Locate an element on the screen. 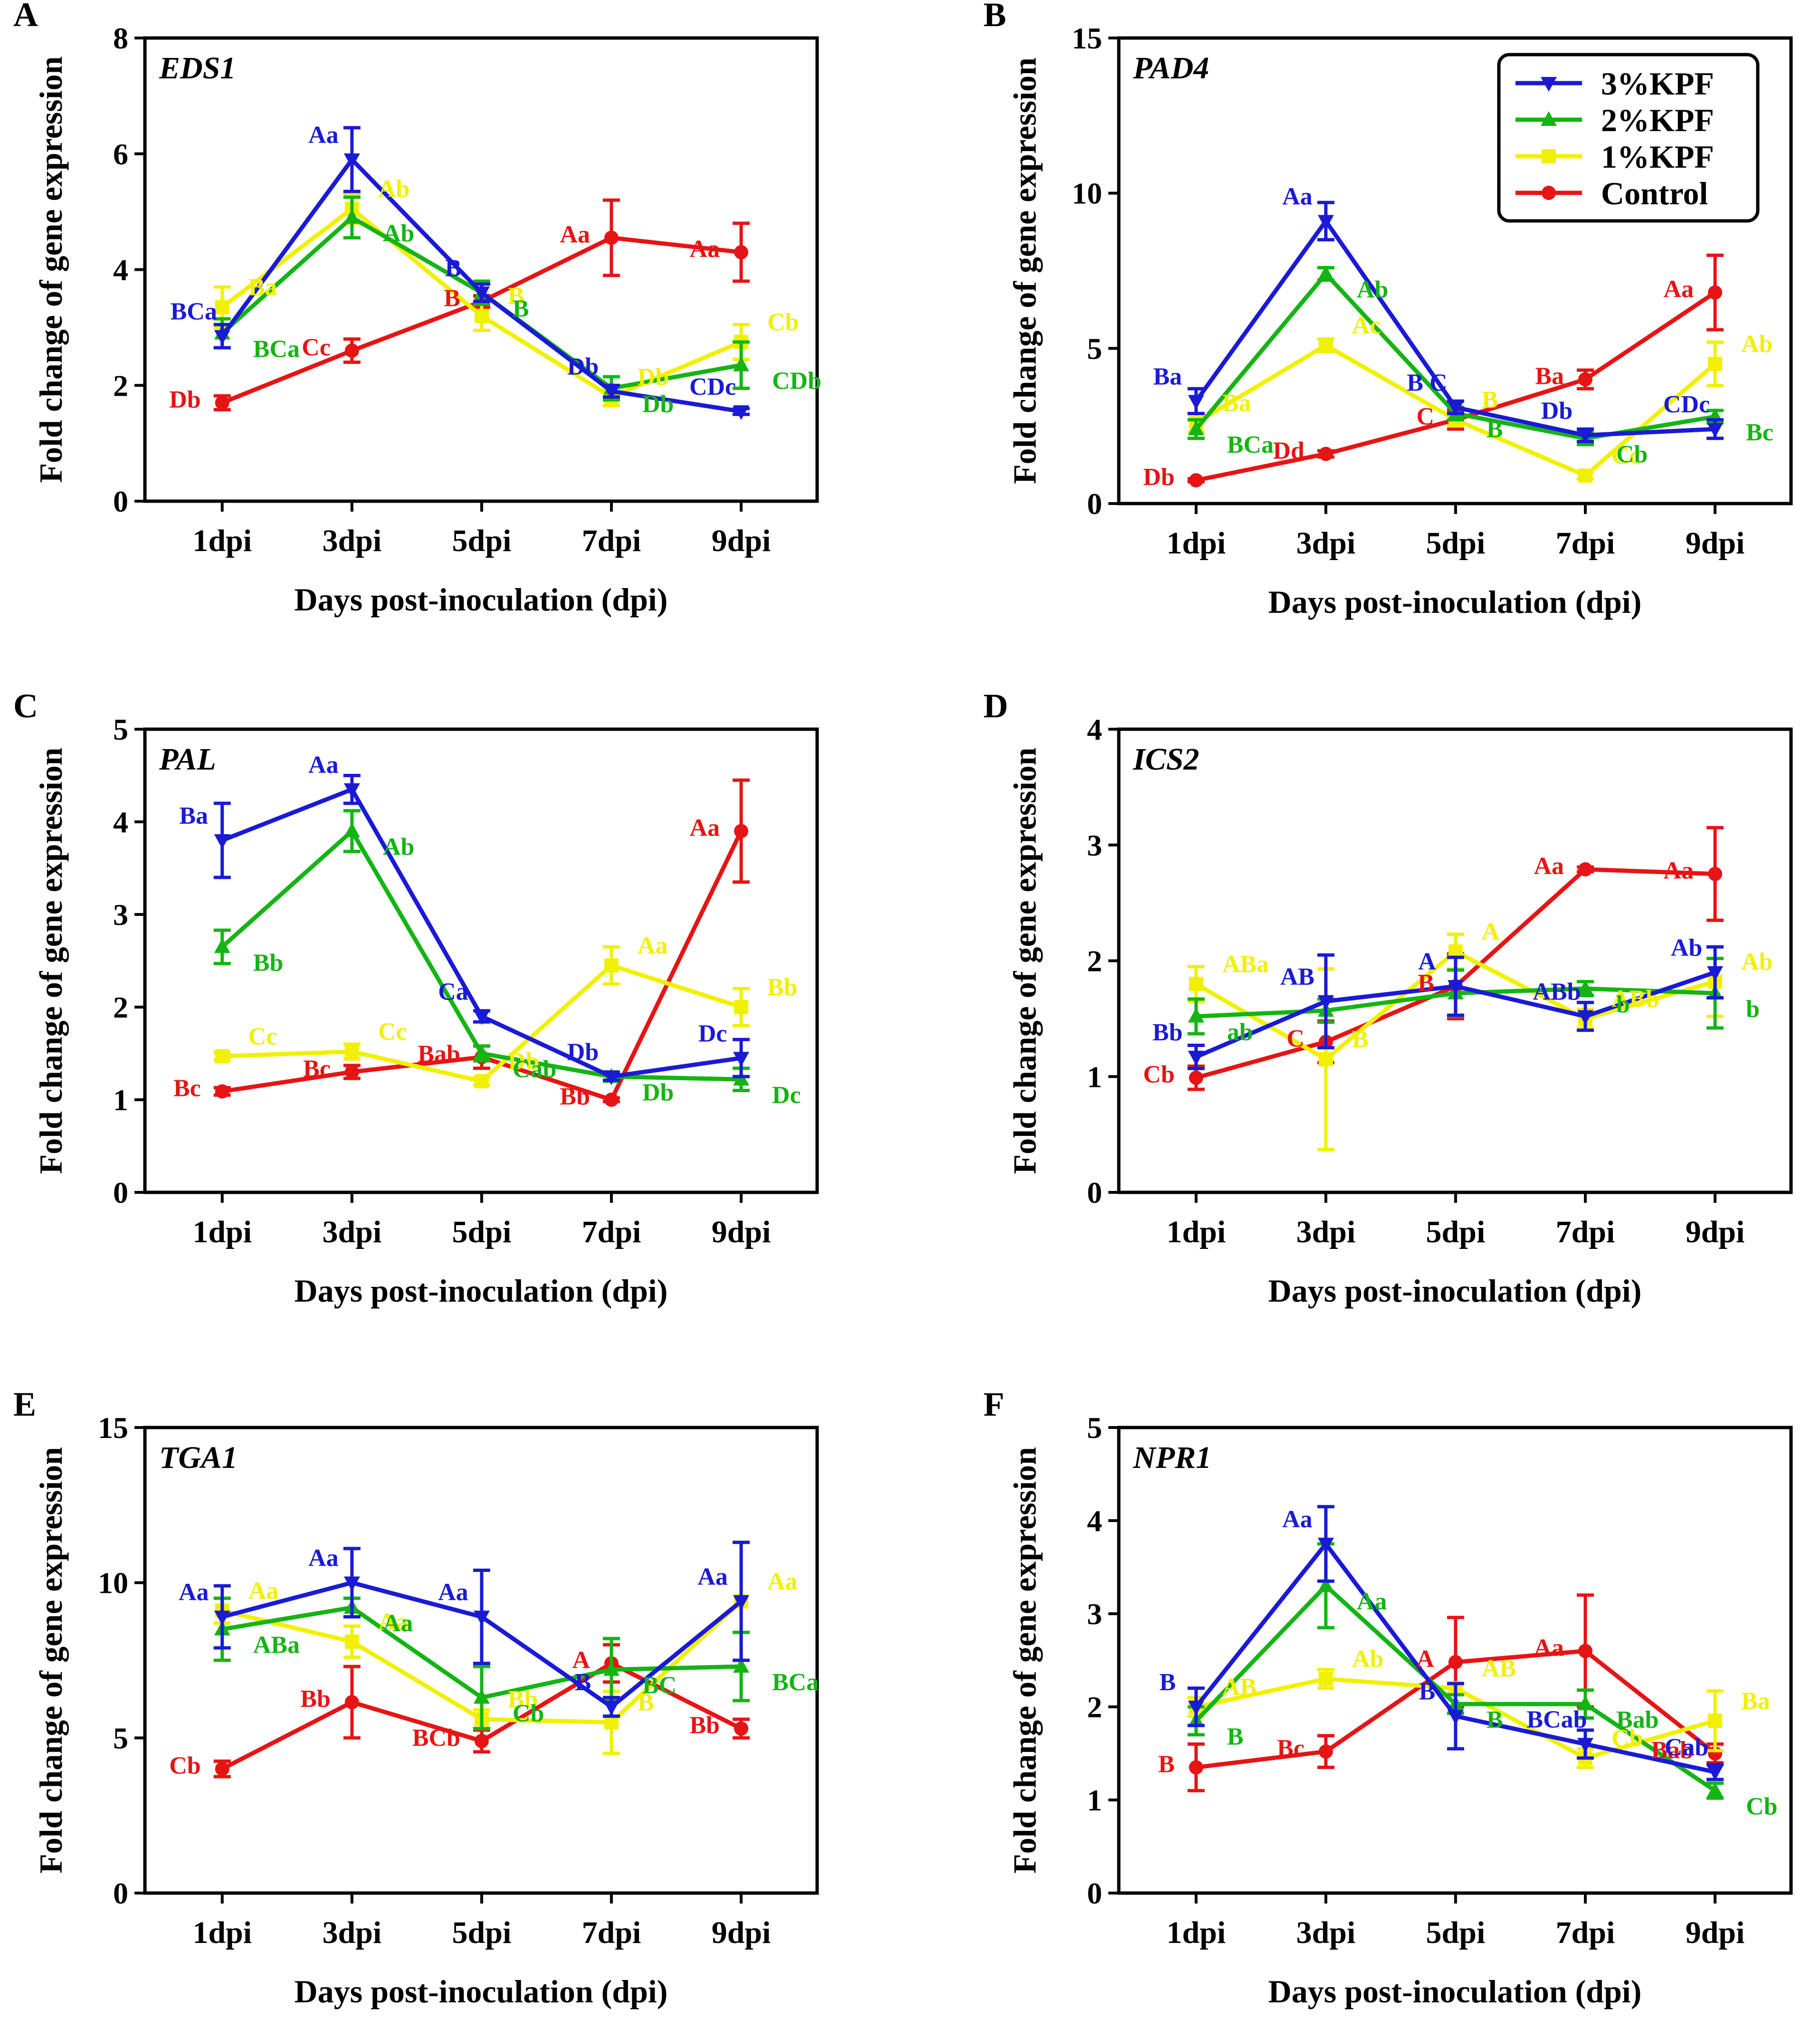  gene-name: ICS2 is located at coordinates (1166, 760).